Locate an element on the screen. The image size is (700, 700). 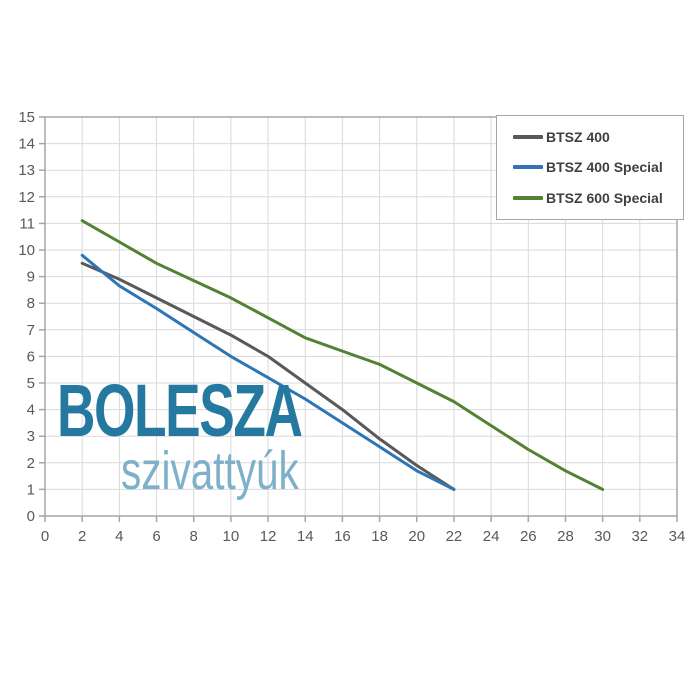
y-tick-label: 4 is located at coordinates (31, 410).